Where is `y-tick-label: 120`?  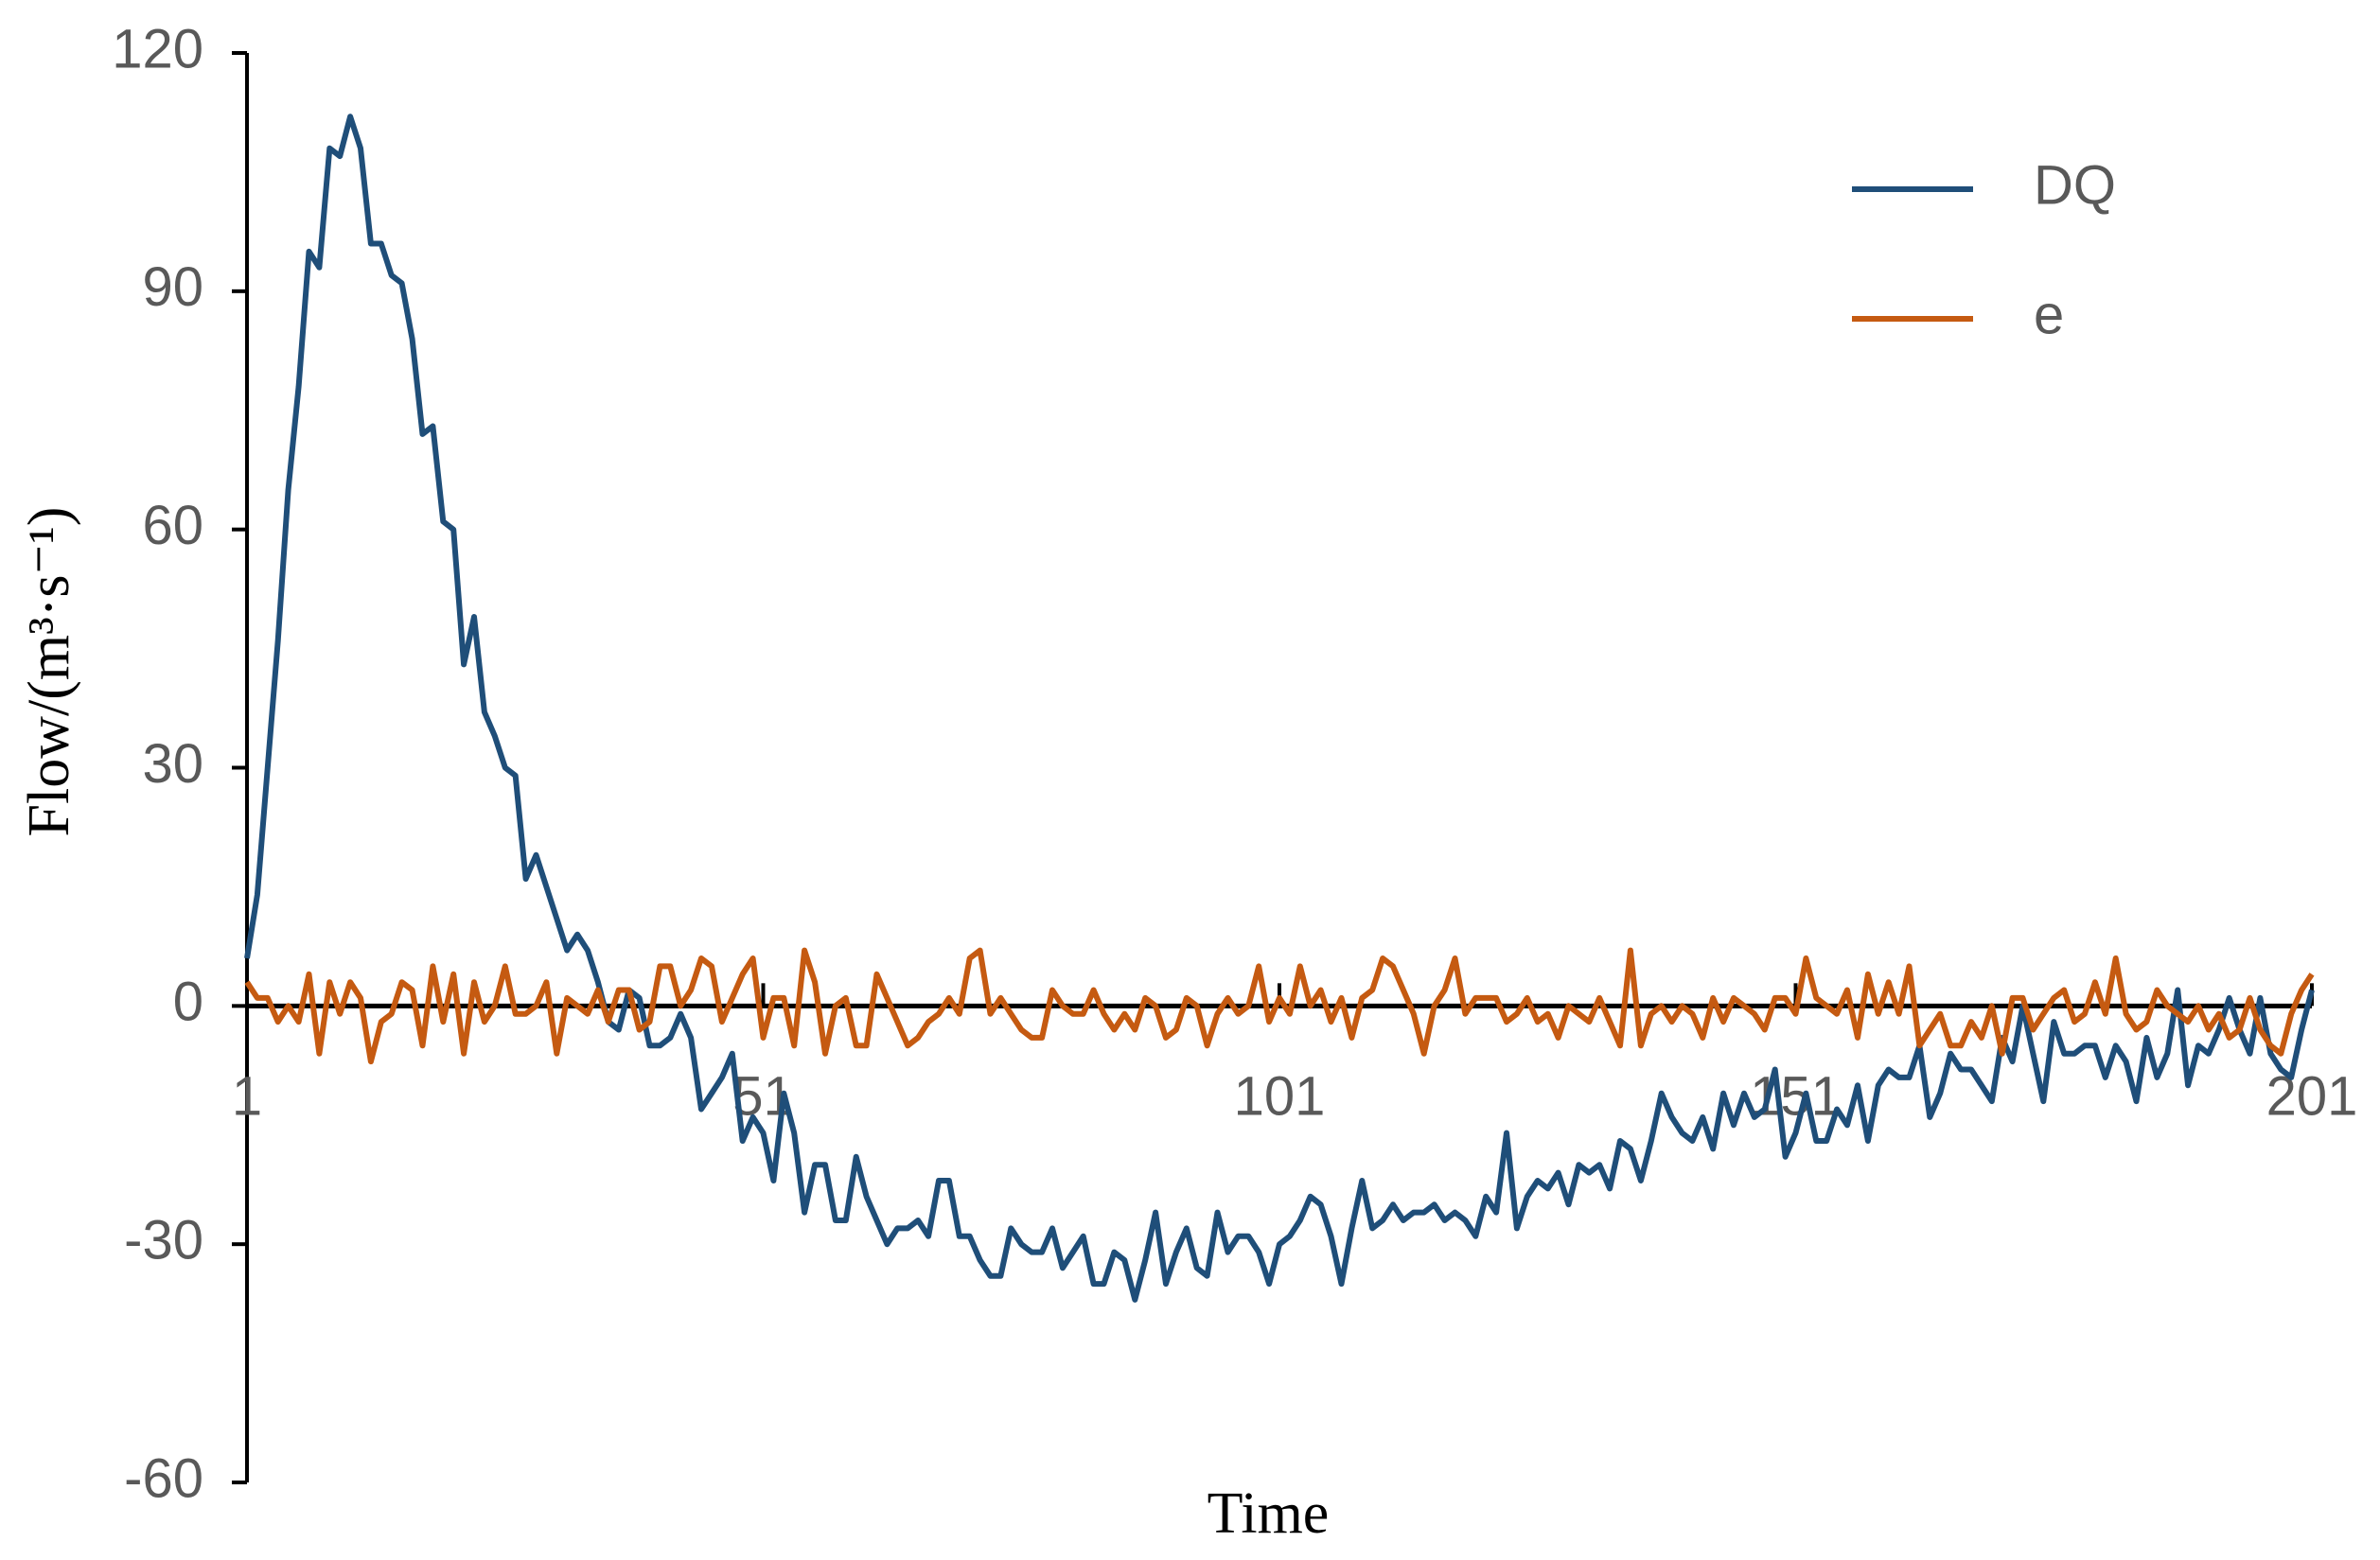 y-tick-label: 120 is located at coordinates (157, 48).